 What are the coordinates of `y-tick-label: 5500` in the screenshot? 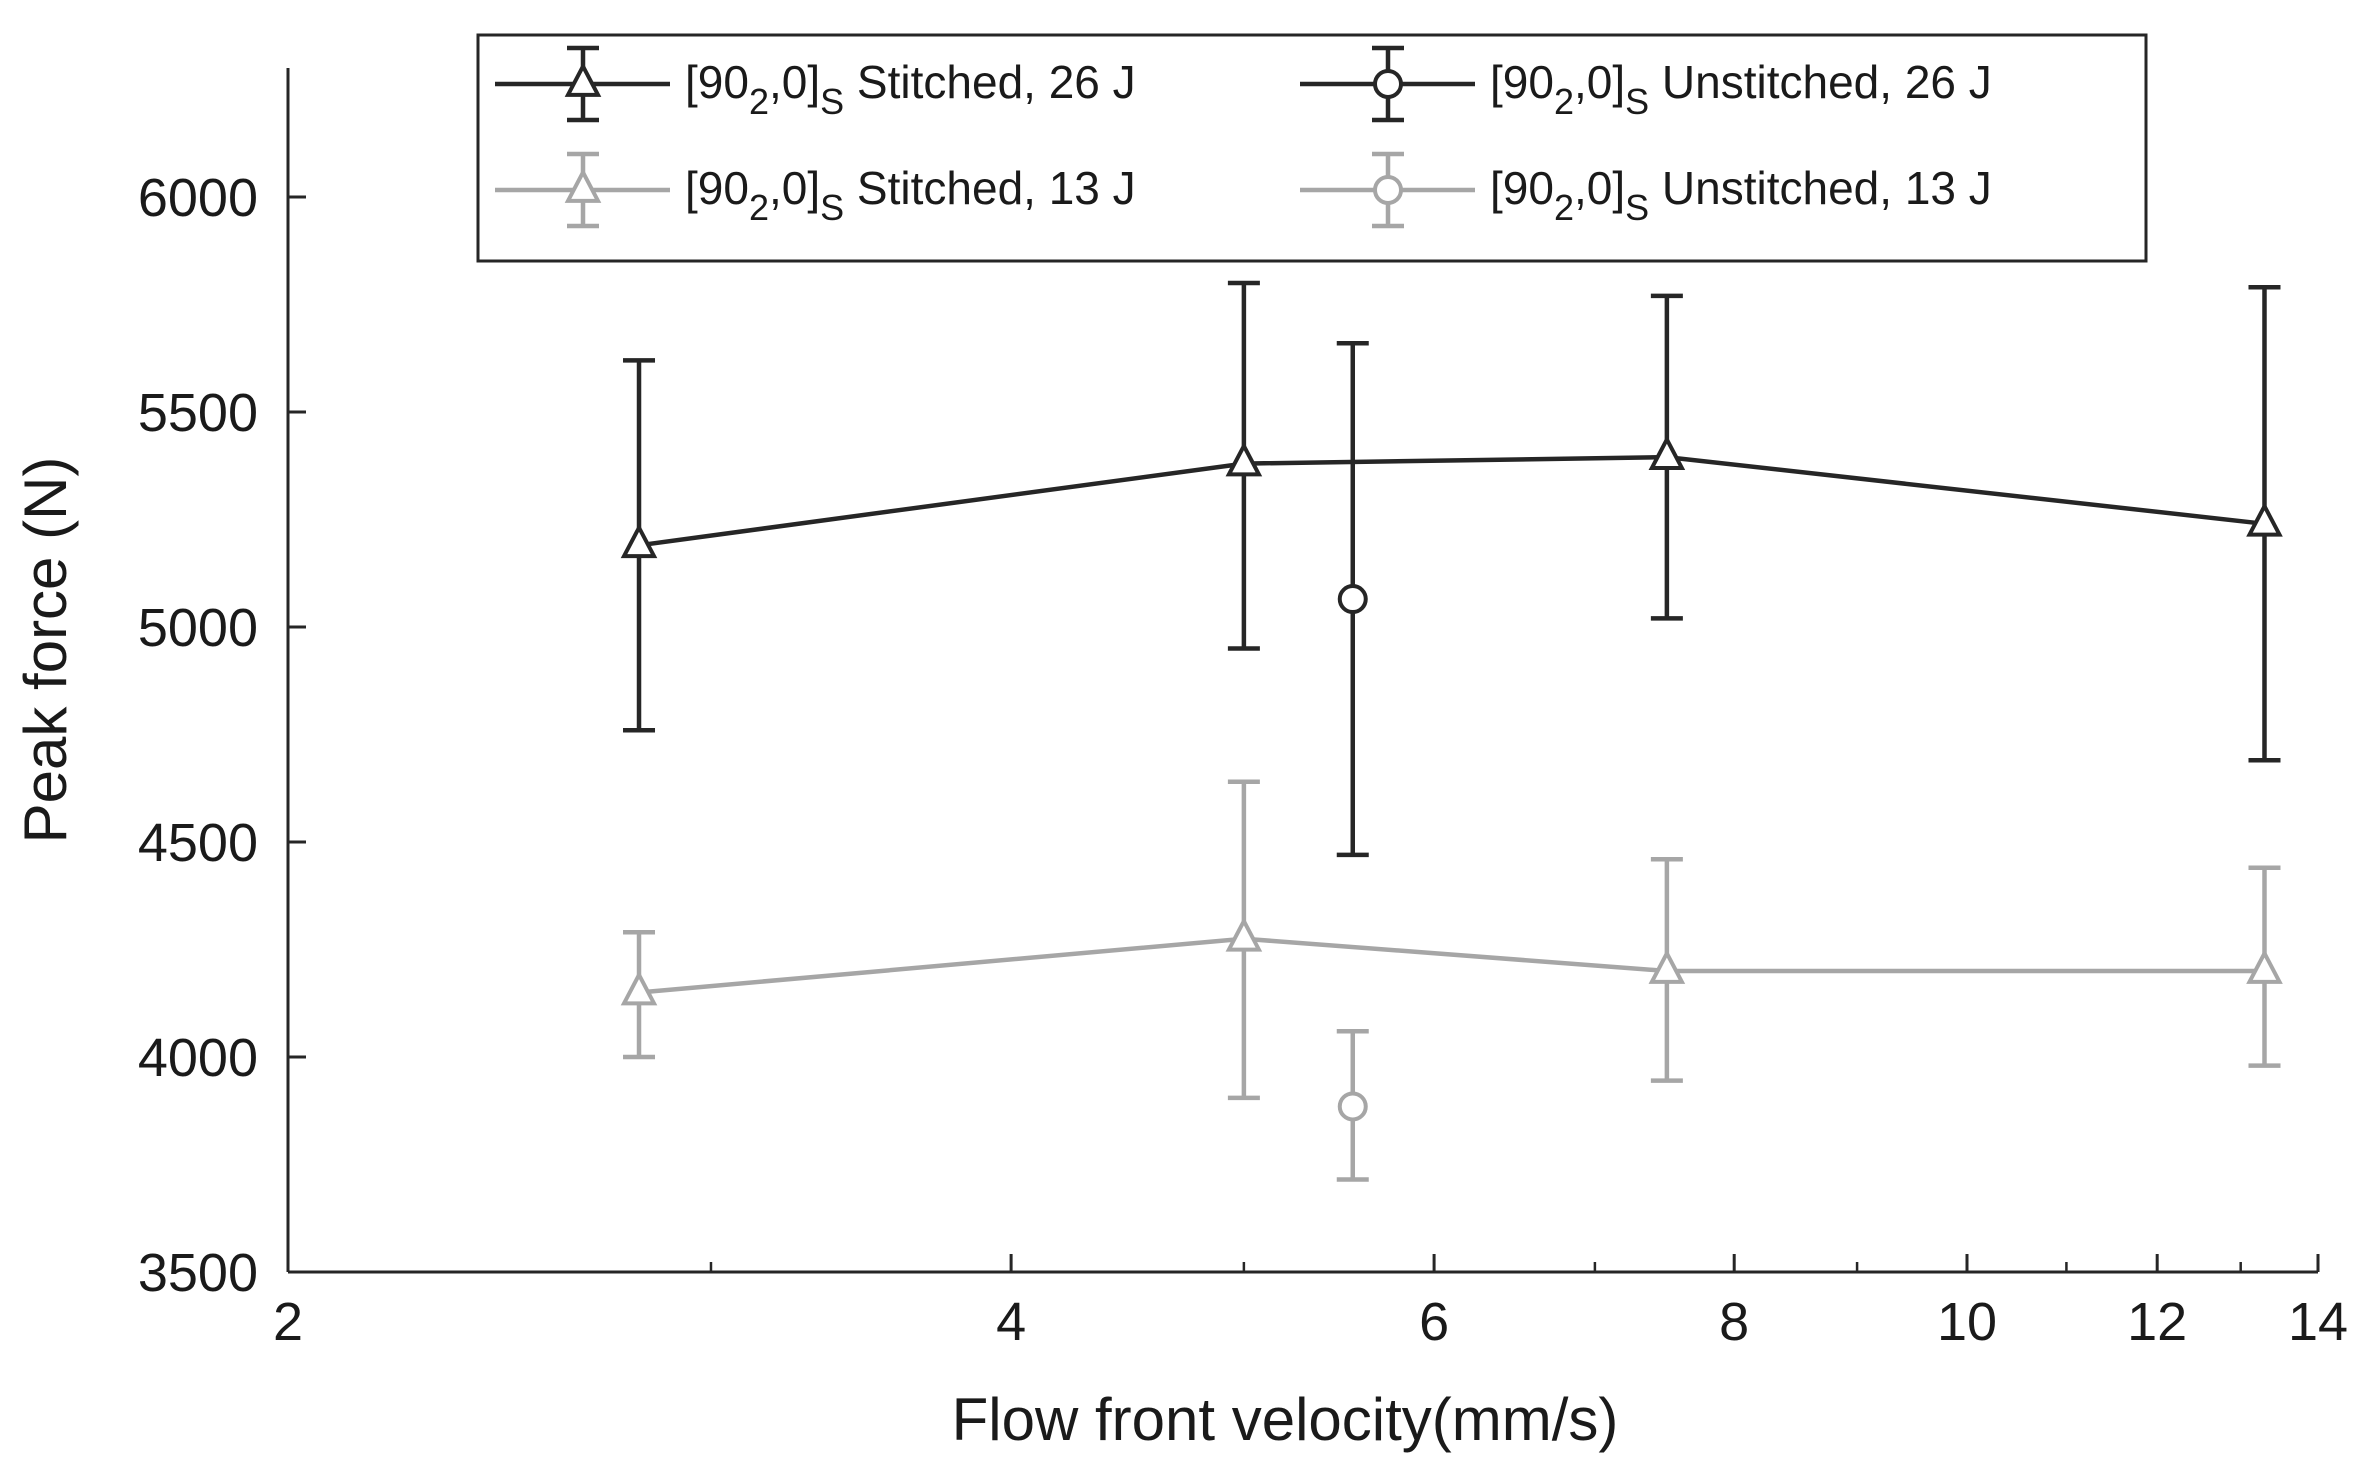 It's located at (198, 413).